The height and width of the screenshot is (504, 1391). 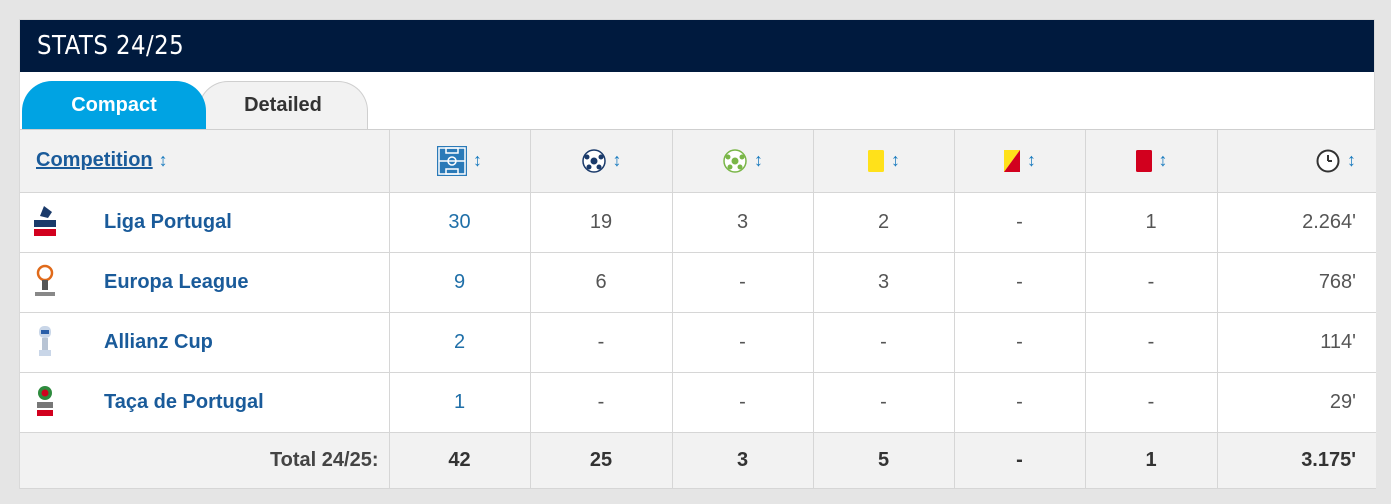 What do you see at coordinates (884, 222) in the screenshot?
I see `yellow-cell: 2` at bounding box center [884, 222].